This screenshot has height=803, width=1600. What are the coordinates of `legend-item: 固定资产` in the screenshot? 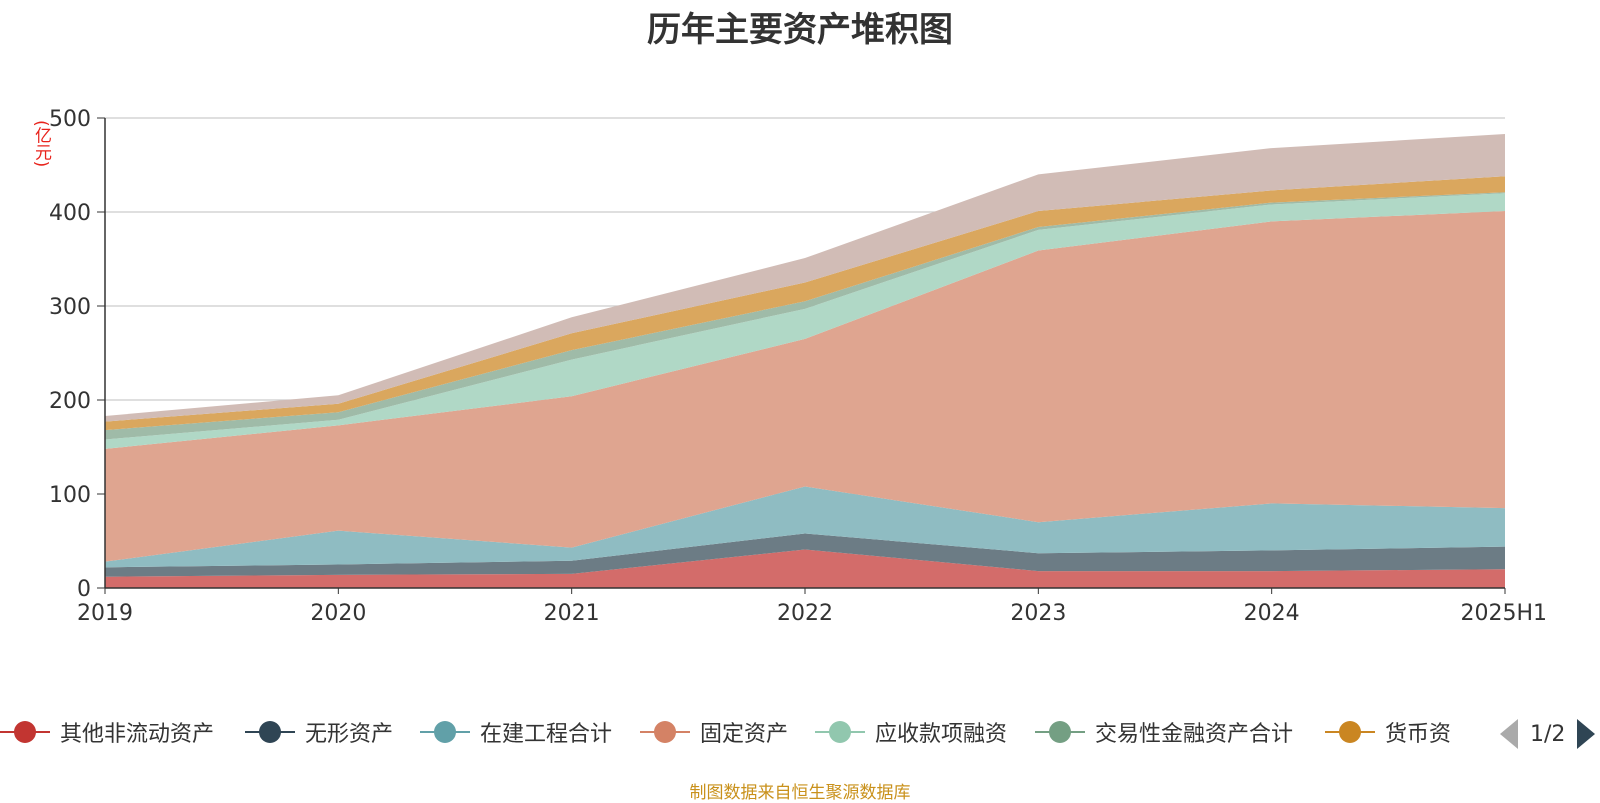 It's located at (714, 732).